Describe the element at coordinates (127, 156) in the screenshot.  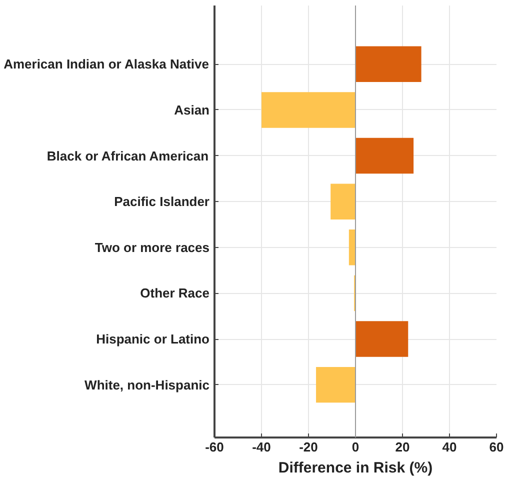
I see `y-tick-label: Black or African American` at that location.